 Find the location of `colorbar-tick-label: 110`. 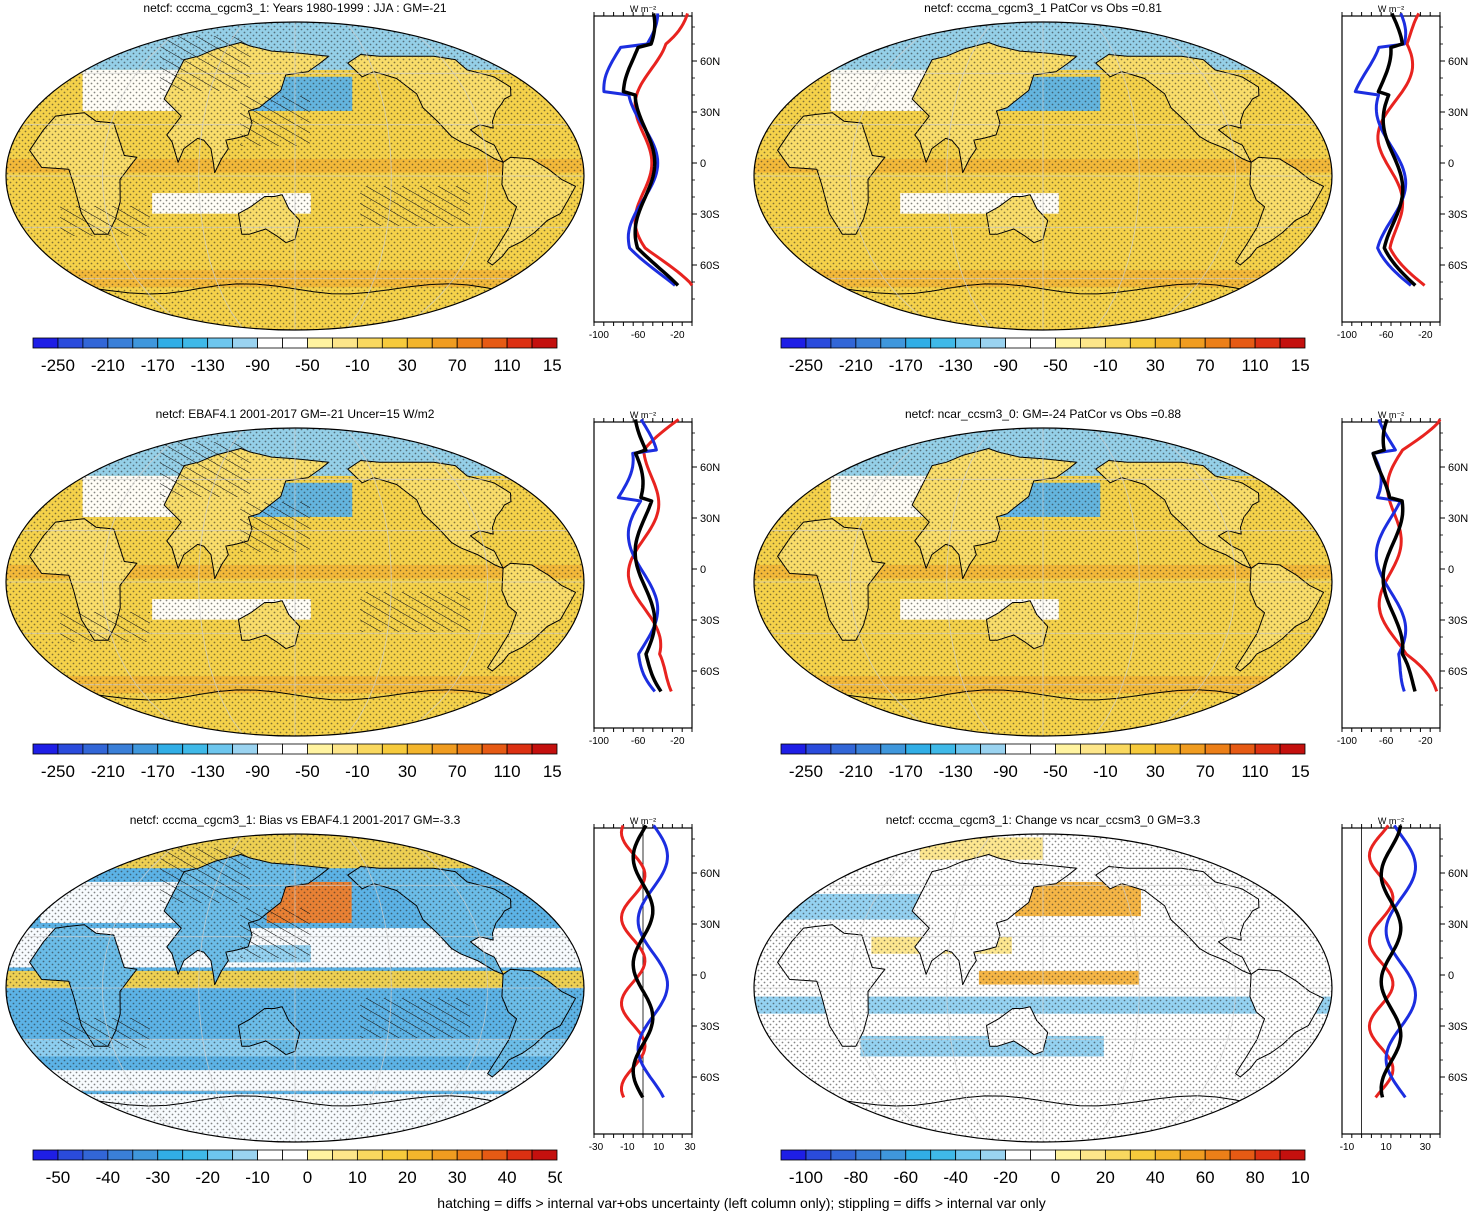

colorbar-tick-label: 110 is located at coordinates (507, 771).